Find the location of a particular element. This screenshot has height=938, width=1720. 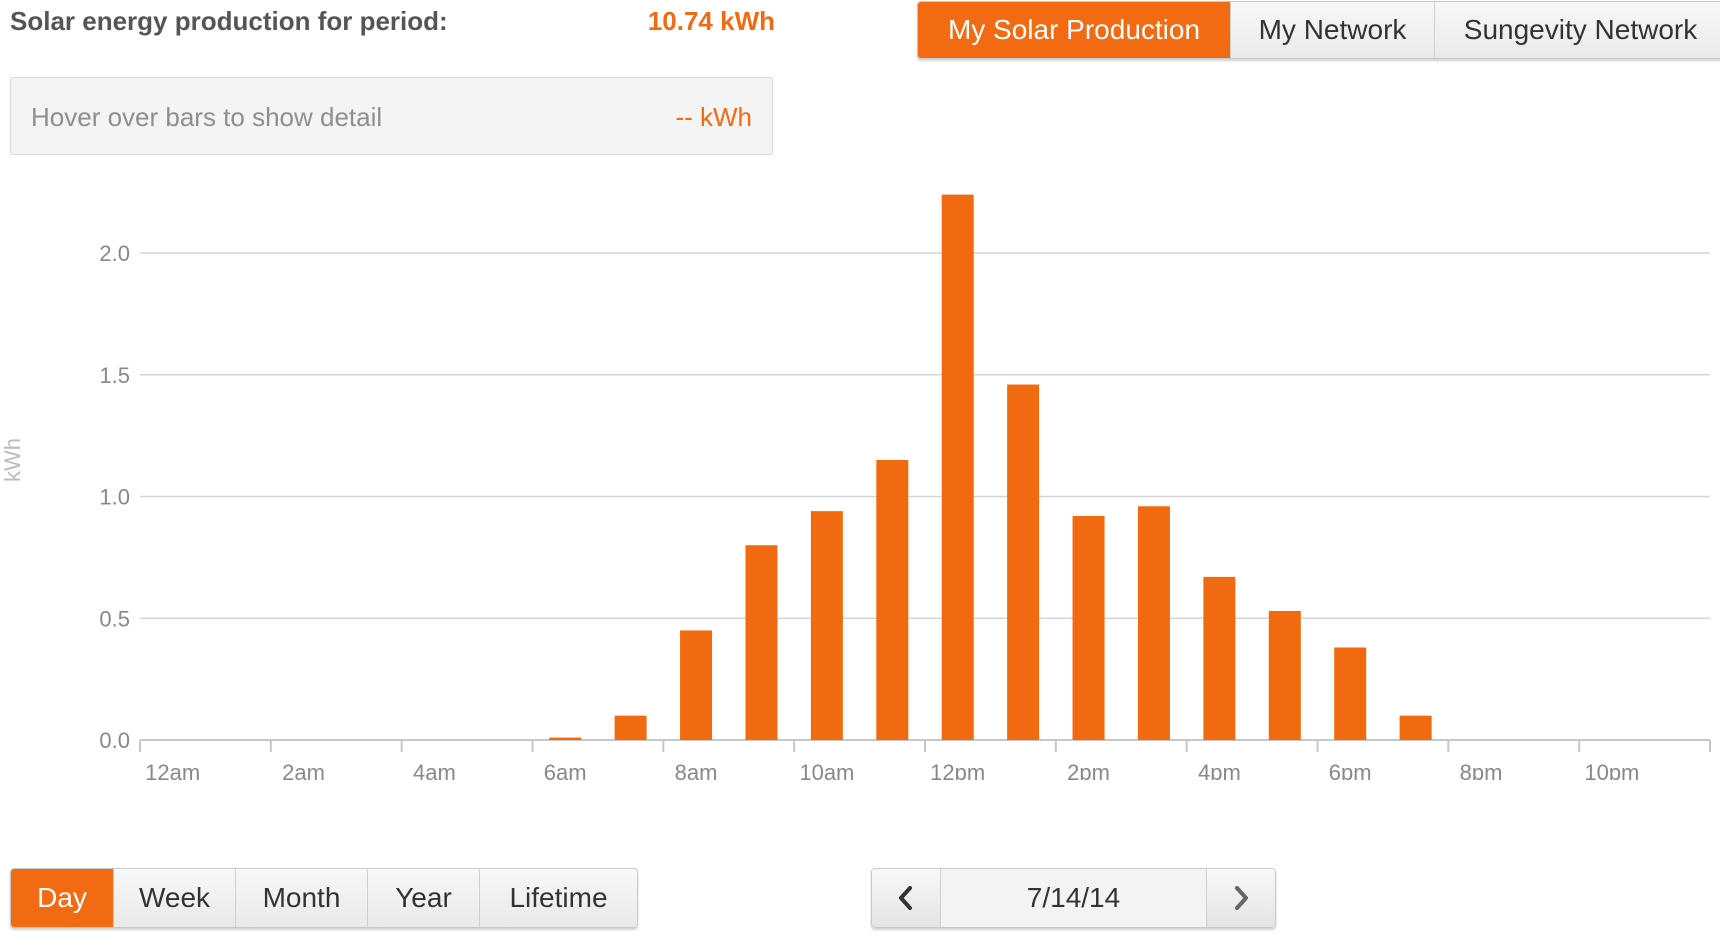

hover-detail-label: Hover over bars to show detail is located at coordinates (207, 117).